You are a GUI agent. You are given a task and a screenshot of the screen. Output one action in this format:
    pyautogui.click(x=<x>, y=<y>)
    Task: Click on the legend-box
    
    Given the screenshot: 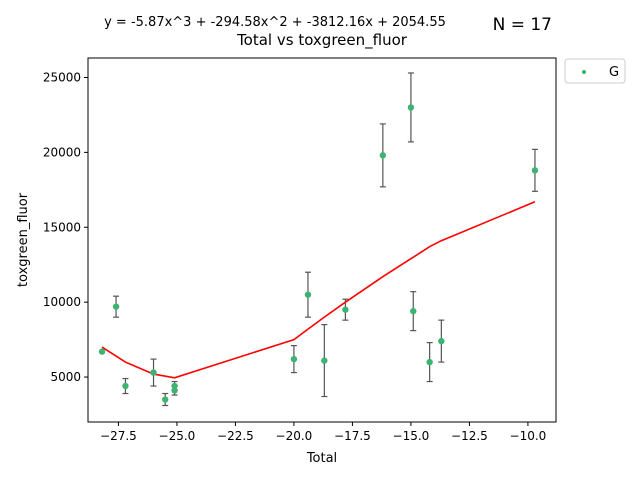 What is the action you would take?
    pyautogui.click(x=595, y=71)
    